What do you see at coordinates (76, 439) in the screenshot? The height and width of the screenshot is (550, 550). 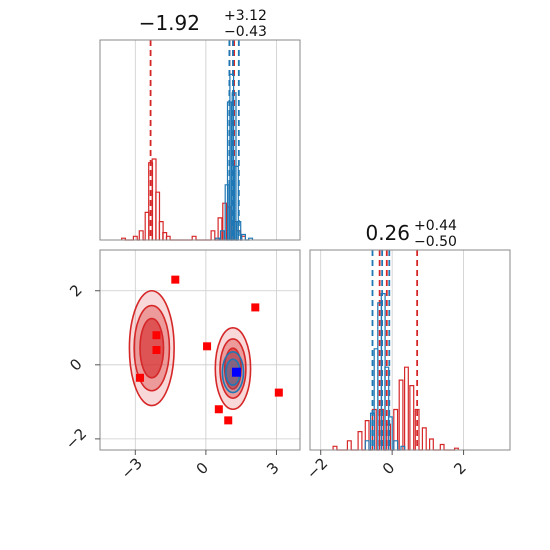 I see `joint-ytick-label-0: −2` at bounding box center [76, 439].